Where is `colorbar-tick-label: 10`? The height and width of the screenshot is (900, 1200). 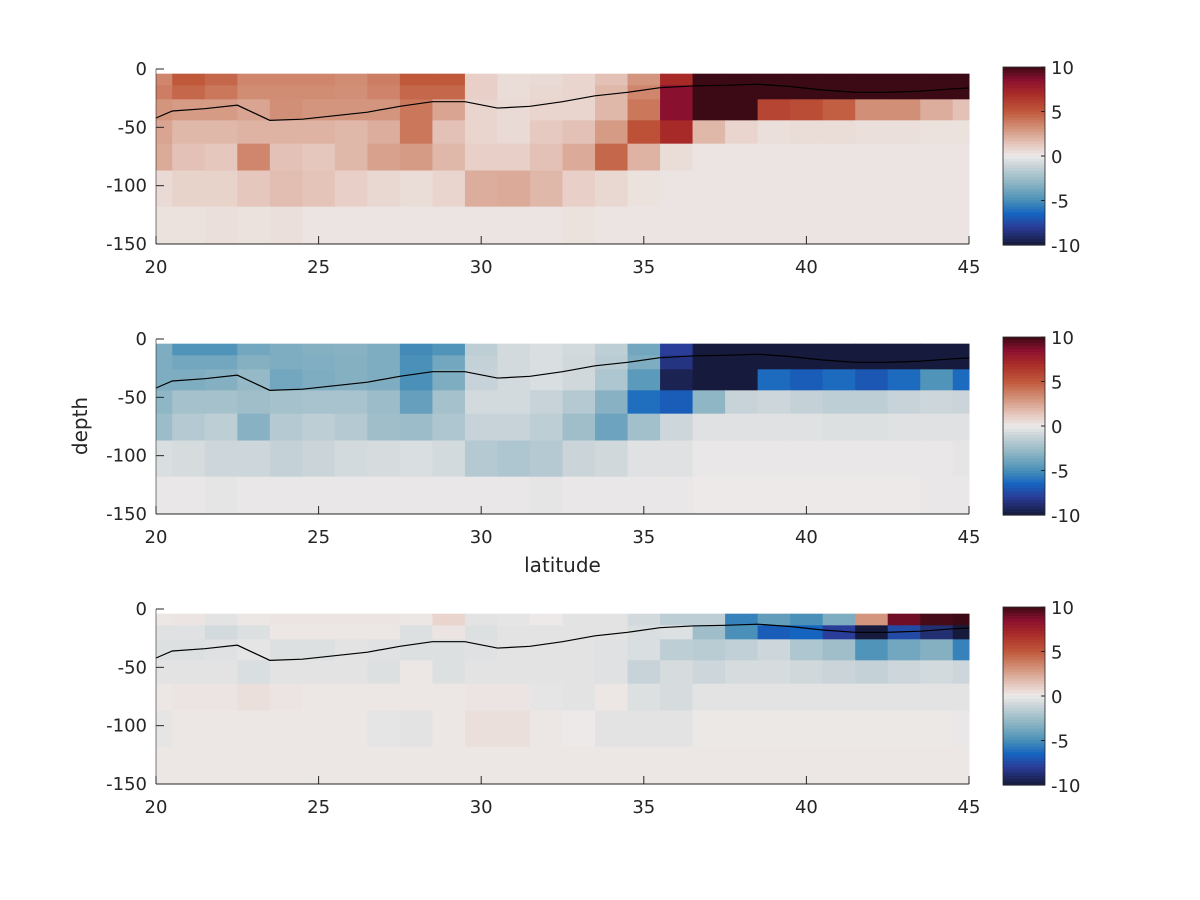 colorbar-tick-label: 10 is located at coordinates (1062, 68).